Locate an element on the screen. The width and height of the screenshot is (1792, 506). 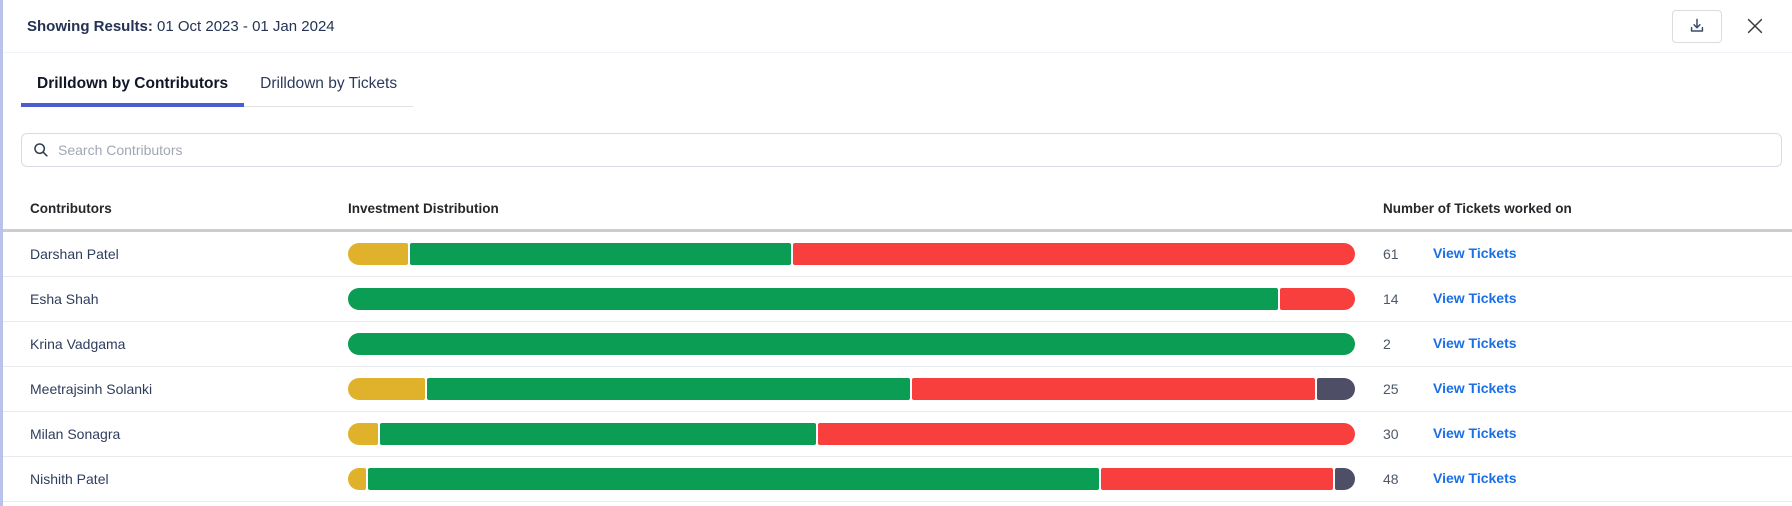
column-header-investment-distribution: Investment Distribution is located at coordinates (423, 208).